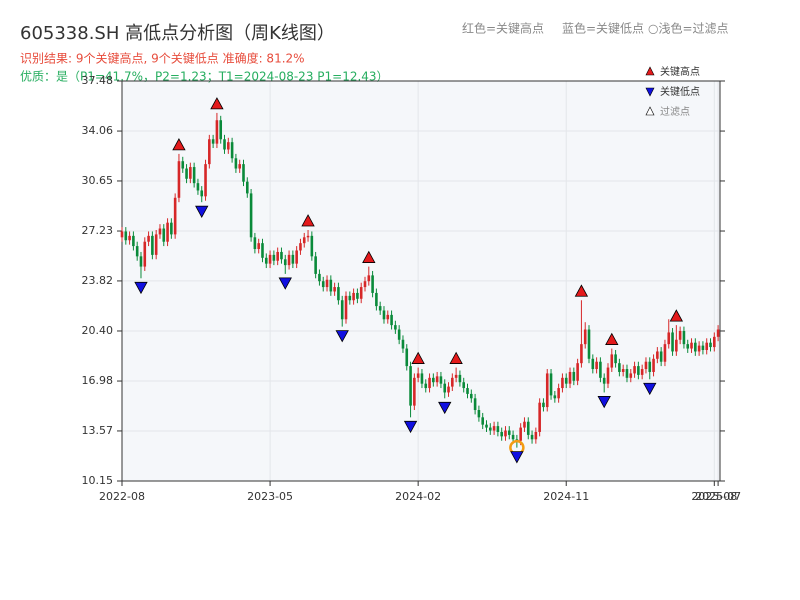  I want to click on y-tick-label: 27.23, so click(98, 230).